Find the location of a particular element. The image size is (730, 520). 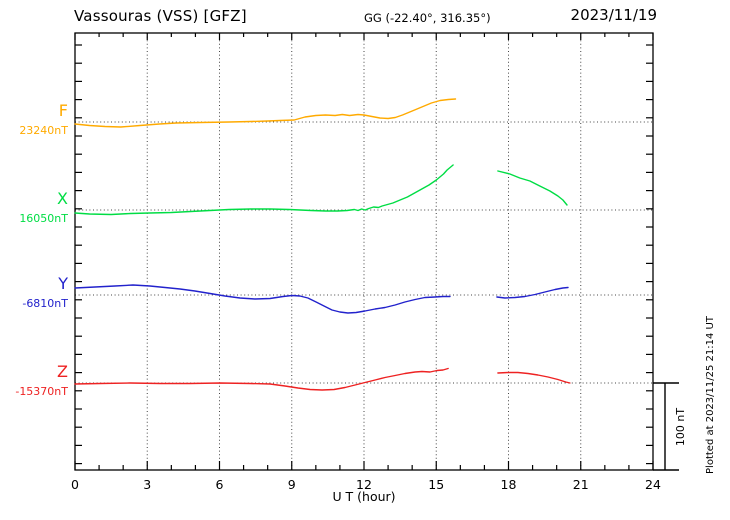

plotted-at-timestamp: Plotted at 2023/11/25 21:14 UT is located at coordinates (710, 395).